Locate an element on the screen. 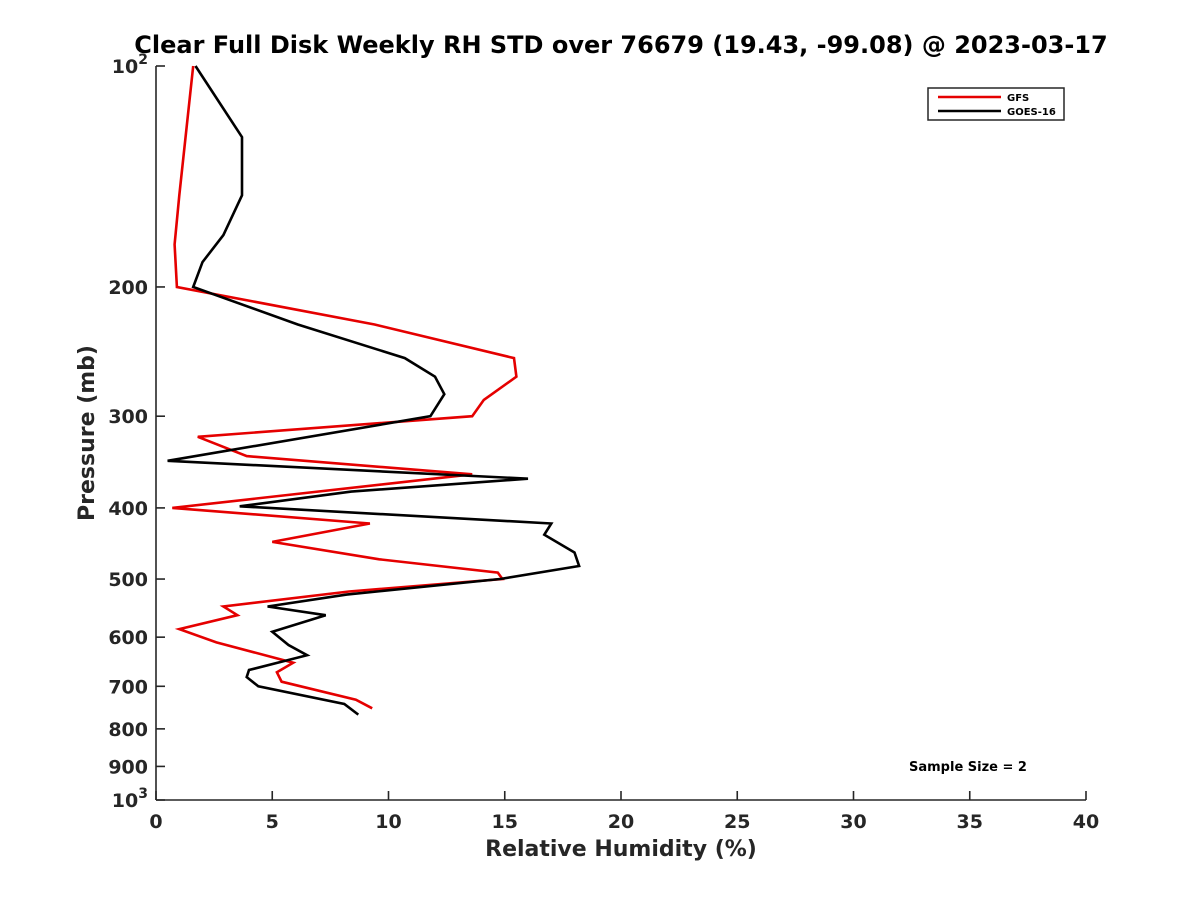  legend-label-goes16: GOES-16 is located at coordinates (1031, 112).